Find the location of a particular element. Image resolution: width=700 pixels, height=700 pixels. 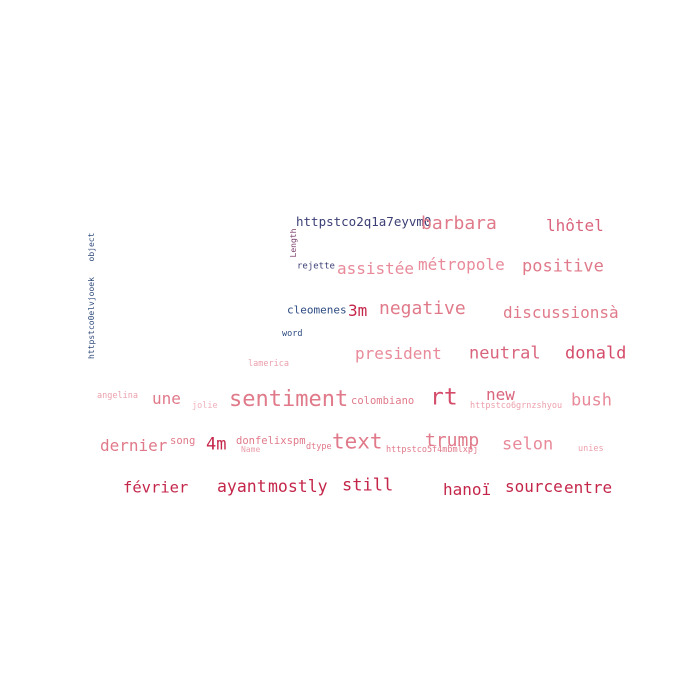

word-song: song is located at coordinates (183, 440).